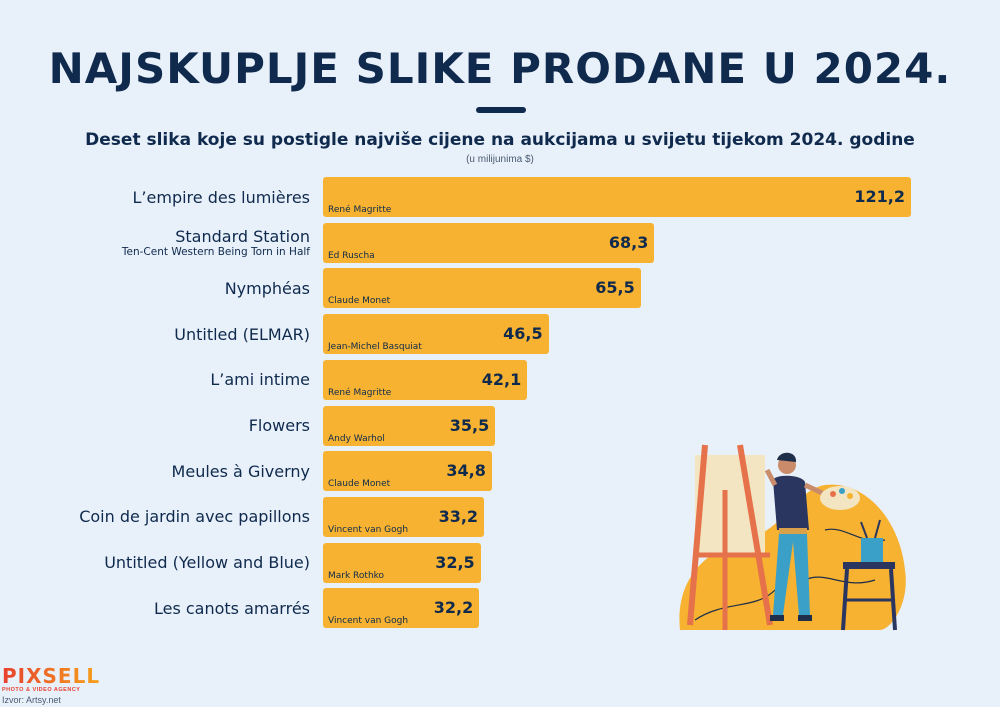 The height and width of the screenshot is (707, 1000). What do you see at coordinates (401, 608) in the screenshot?
I see `bar: Vincent van Gogh 32,2` at bounding box center [401, 608].